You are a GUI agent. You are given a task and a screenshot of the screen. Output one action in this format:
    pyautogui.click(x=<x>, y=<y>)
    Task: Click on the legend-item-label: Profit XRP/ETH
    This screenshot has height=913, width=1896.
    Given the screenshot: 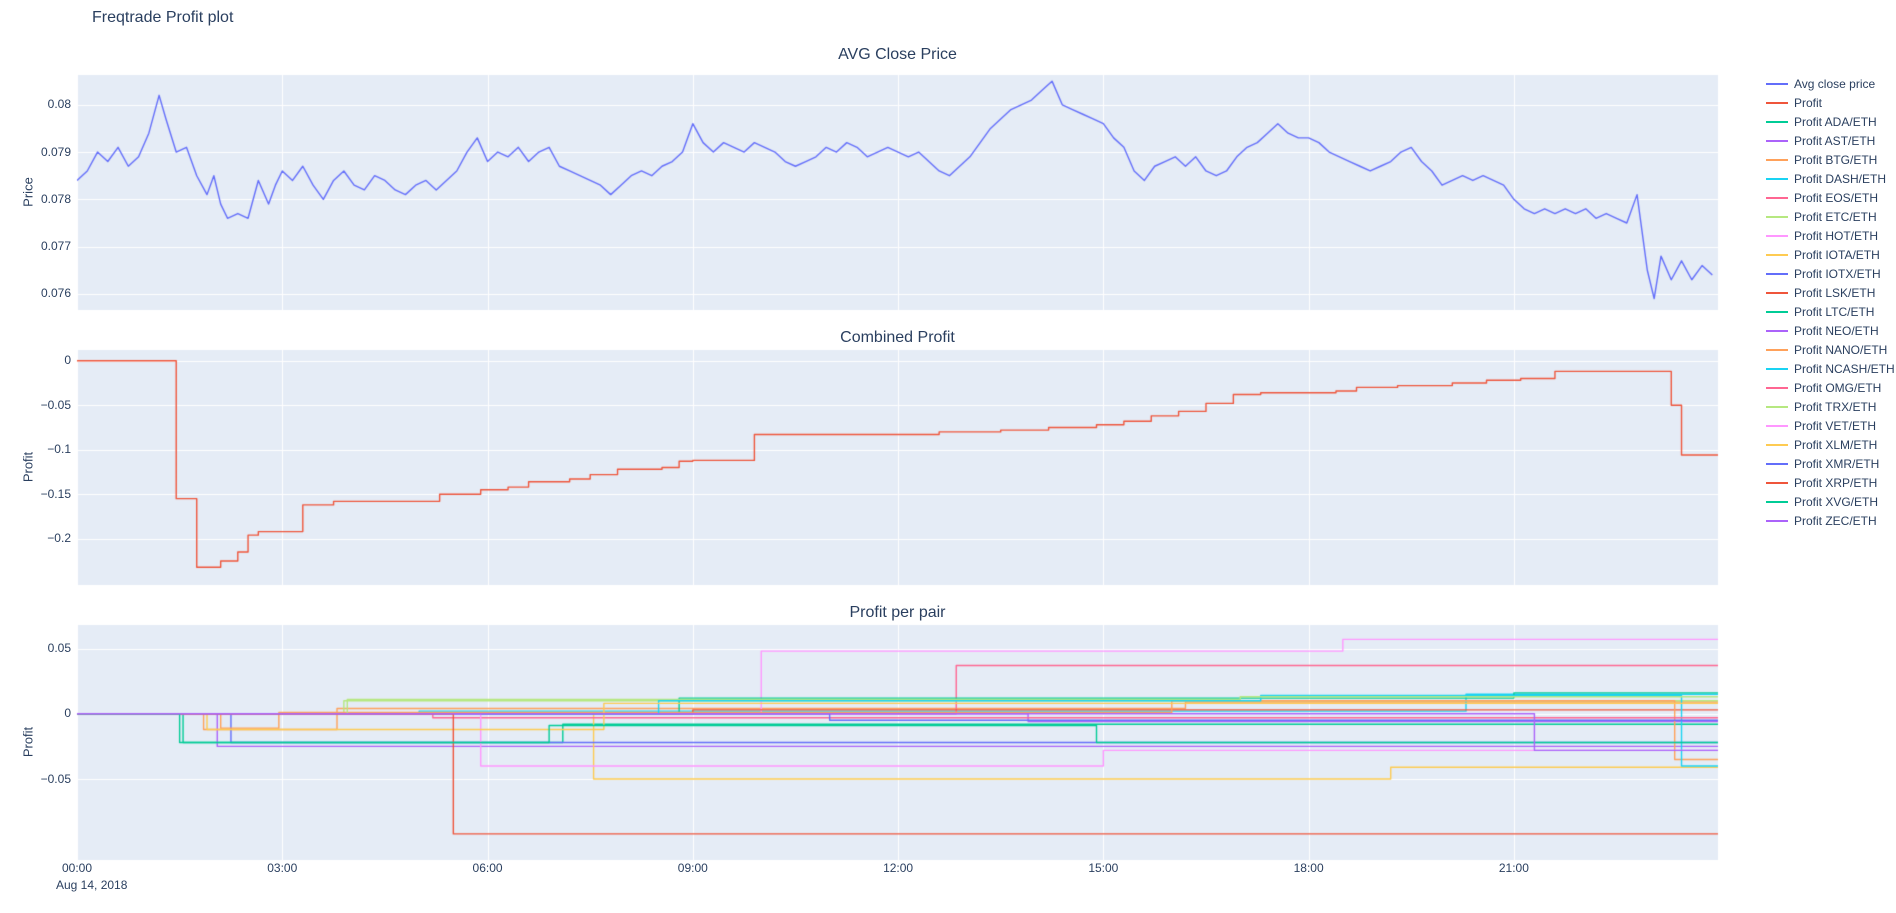 What is the action you would take?
    pyautogui.click(x=1836, y=482)
    